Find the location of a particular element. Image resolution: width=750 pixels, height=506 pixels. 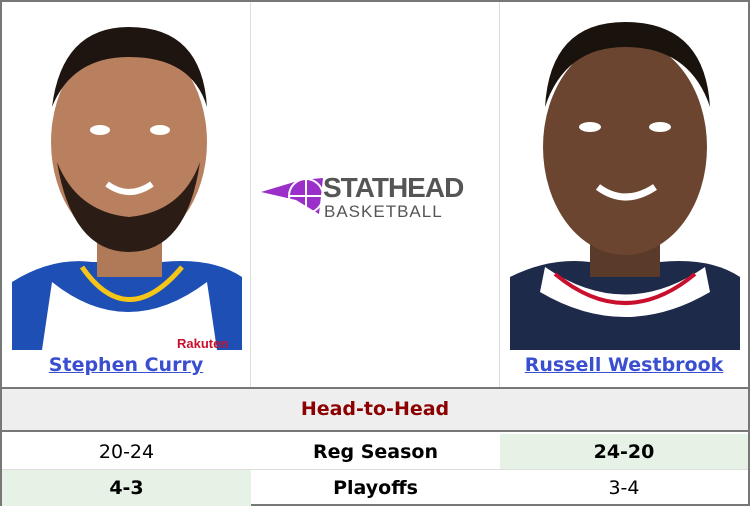

row-label: Playoffs is located at coordinates (375, 488).